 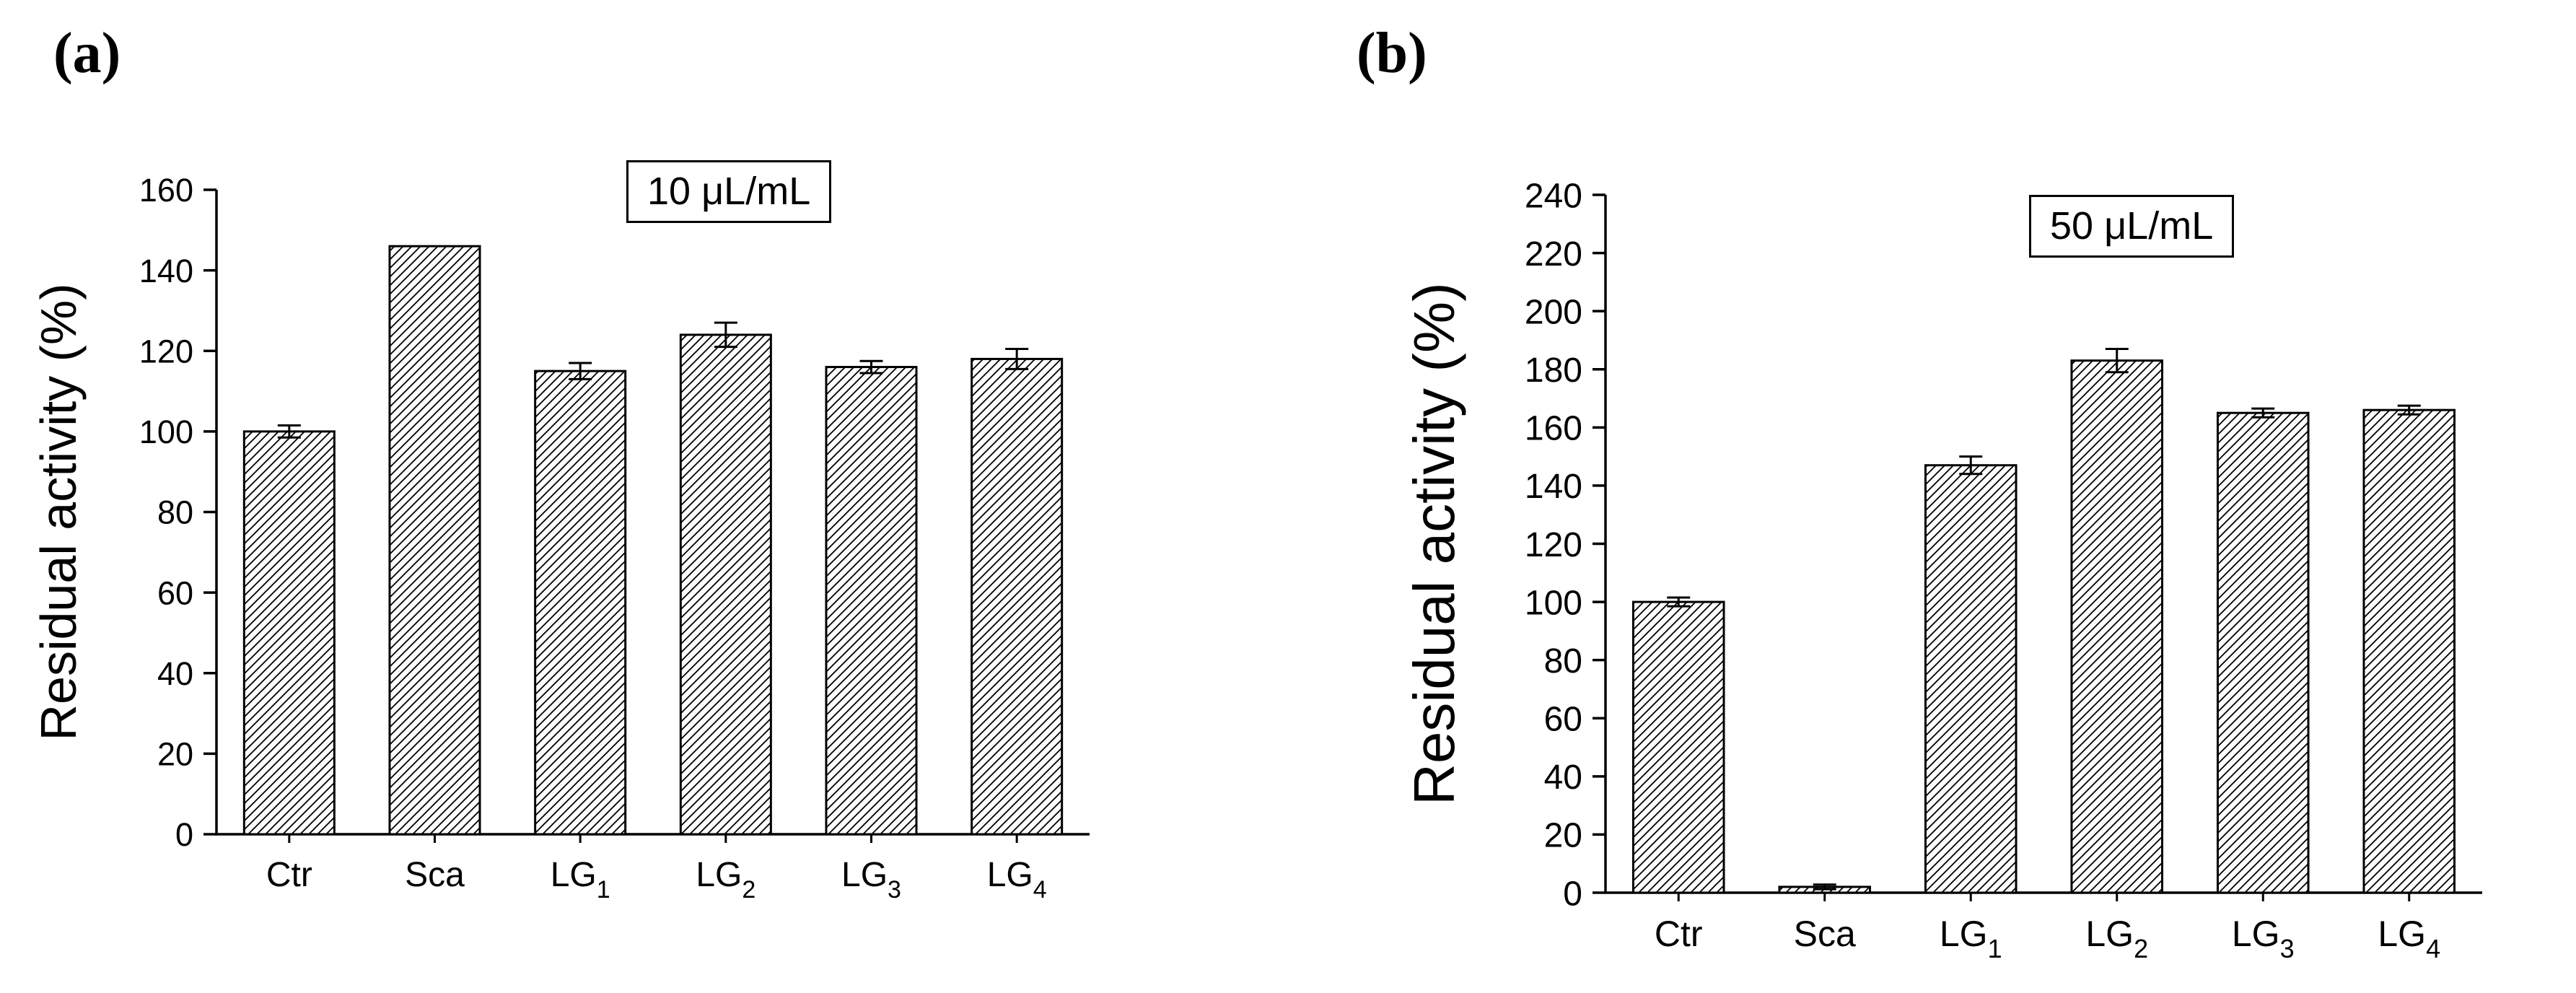 I want to click on dose-annotation-b: 50 μL/mL, so click(x=2132, y=226).